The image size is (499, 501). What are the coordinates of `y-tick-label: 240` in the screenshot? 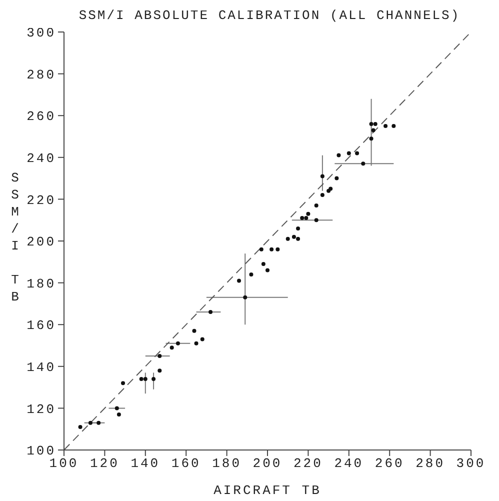 It's located at (41, 158).